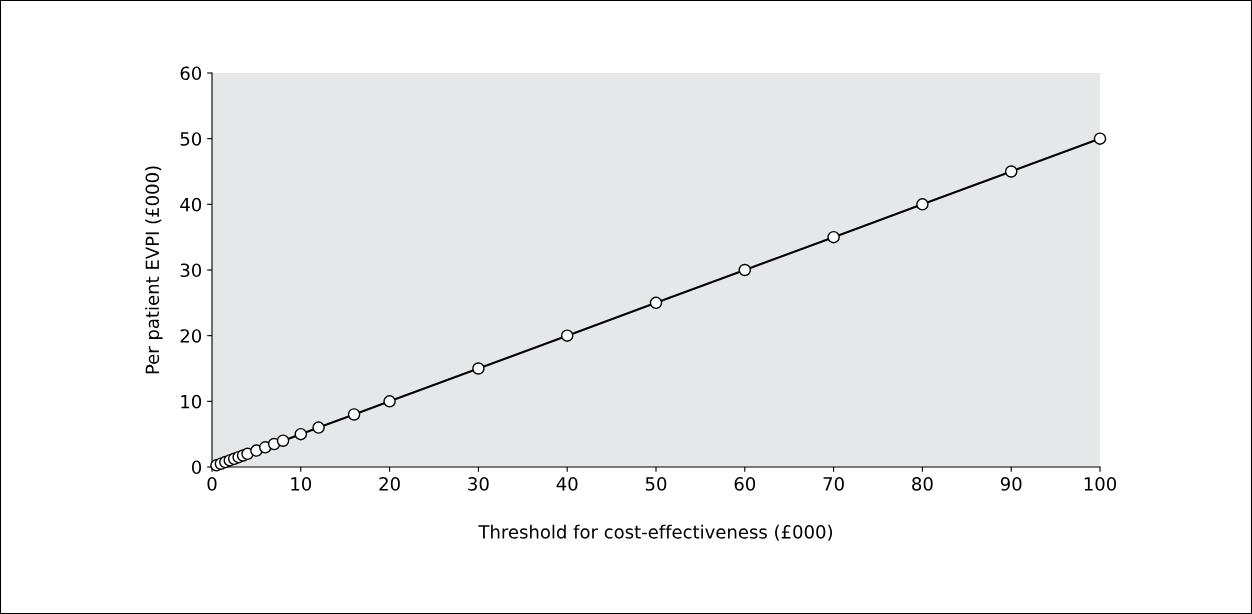  What do you see at coordinates (922, 484) in the screenshot?
I see `x-tick-label: 80` at bounding box center [922, 484].